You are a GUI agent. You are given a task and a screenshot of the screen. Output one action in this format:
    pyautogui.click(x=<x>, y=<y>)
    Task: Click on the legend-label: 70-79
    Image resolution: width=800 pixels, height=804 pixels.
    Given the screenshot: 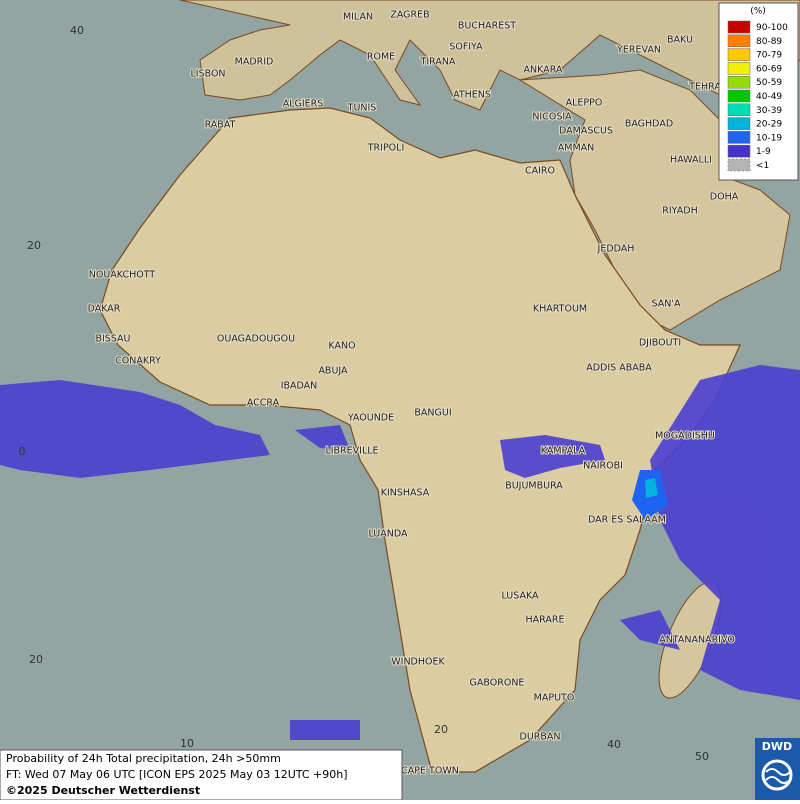 What is the action you would take?
    pyautogui.click(x=769, y=56)
    